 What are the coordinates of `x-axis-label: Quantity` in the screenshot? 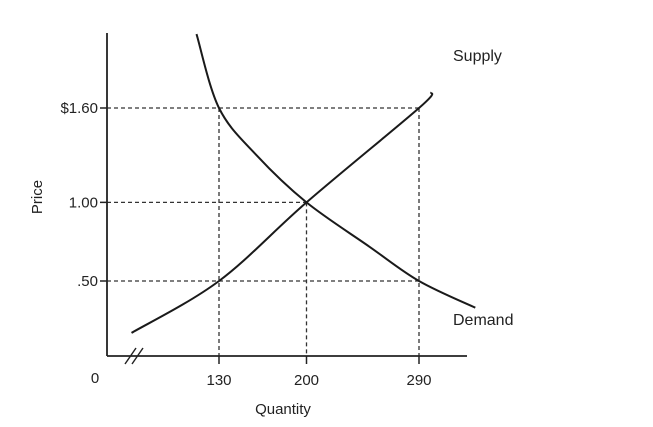 It's located at (283, 409).